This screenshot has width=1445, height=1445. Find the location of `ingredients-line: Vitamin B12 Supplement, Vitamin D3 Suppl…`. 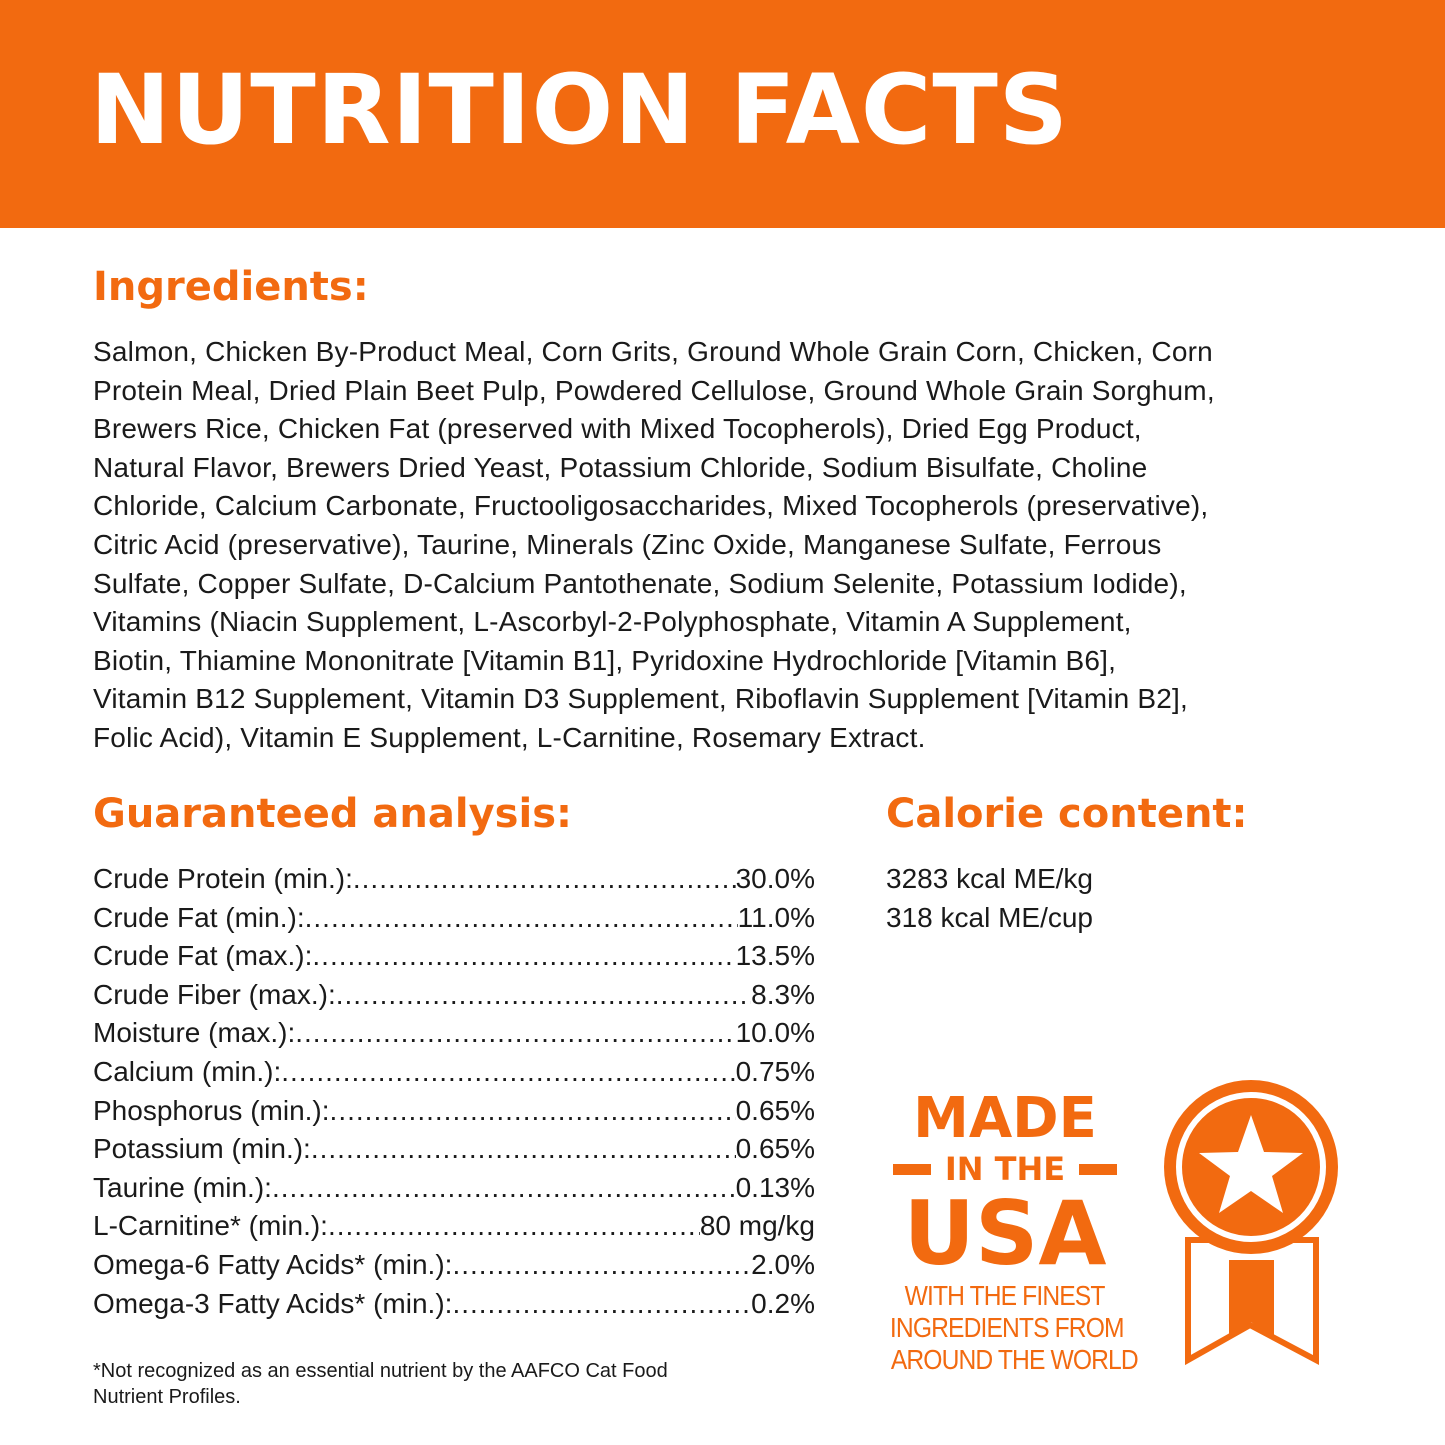

ingredients-line: Vitamin B12 Supplement, Vitamin D3 Suppl… is located at coordinates (641, 699).